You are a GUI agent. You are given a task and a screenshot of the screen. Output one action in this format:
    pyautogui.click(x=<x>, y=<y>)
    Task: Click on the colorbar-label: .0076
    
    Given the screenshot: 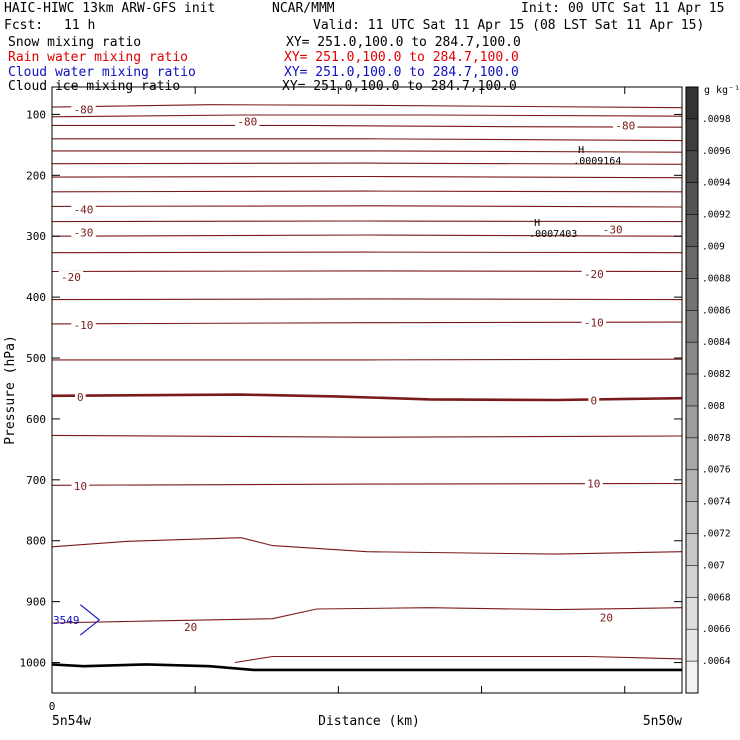 What is the action you would take?
    pyautogui.click(x=716, y=470)
    